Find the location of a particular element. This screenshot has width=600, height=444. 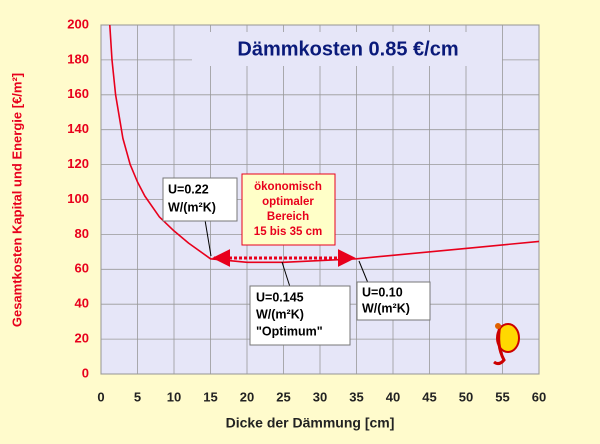

x-tick-label: 40 is located at coordinates (393, 396).